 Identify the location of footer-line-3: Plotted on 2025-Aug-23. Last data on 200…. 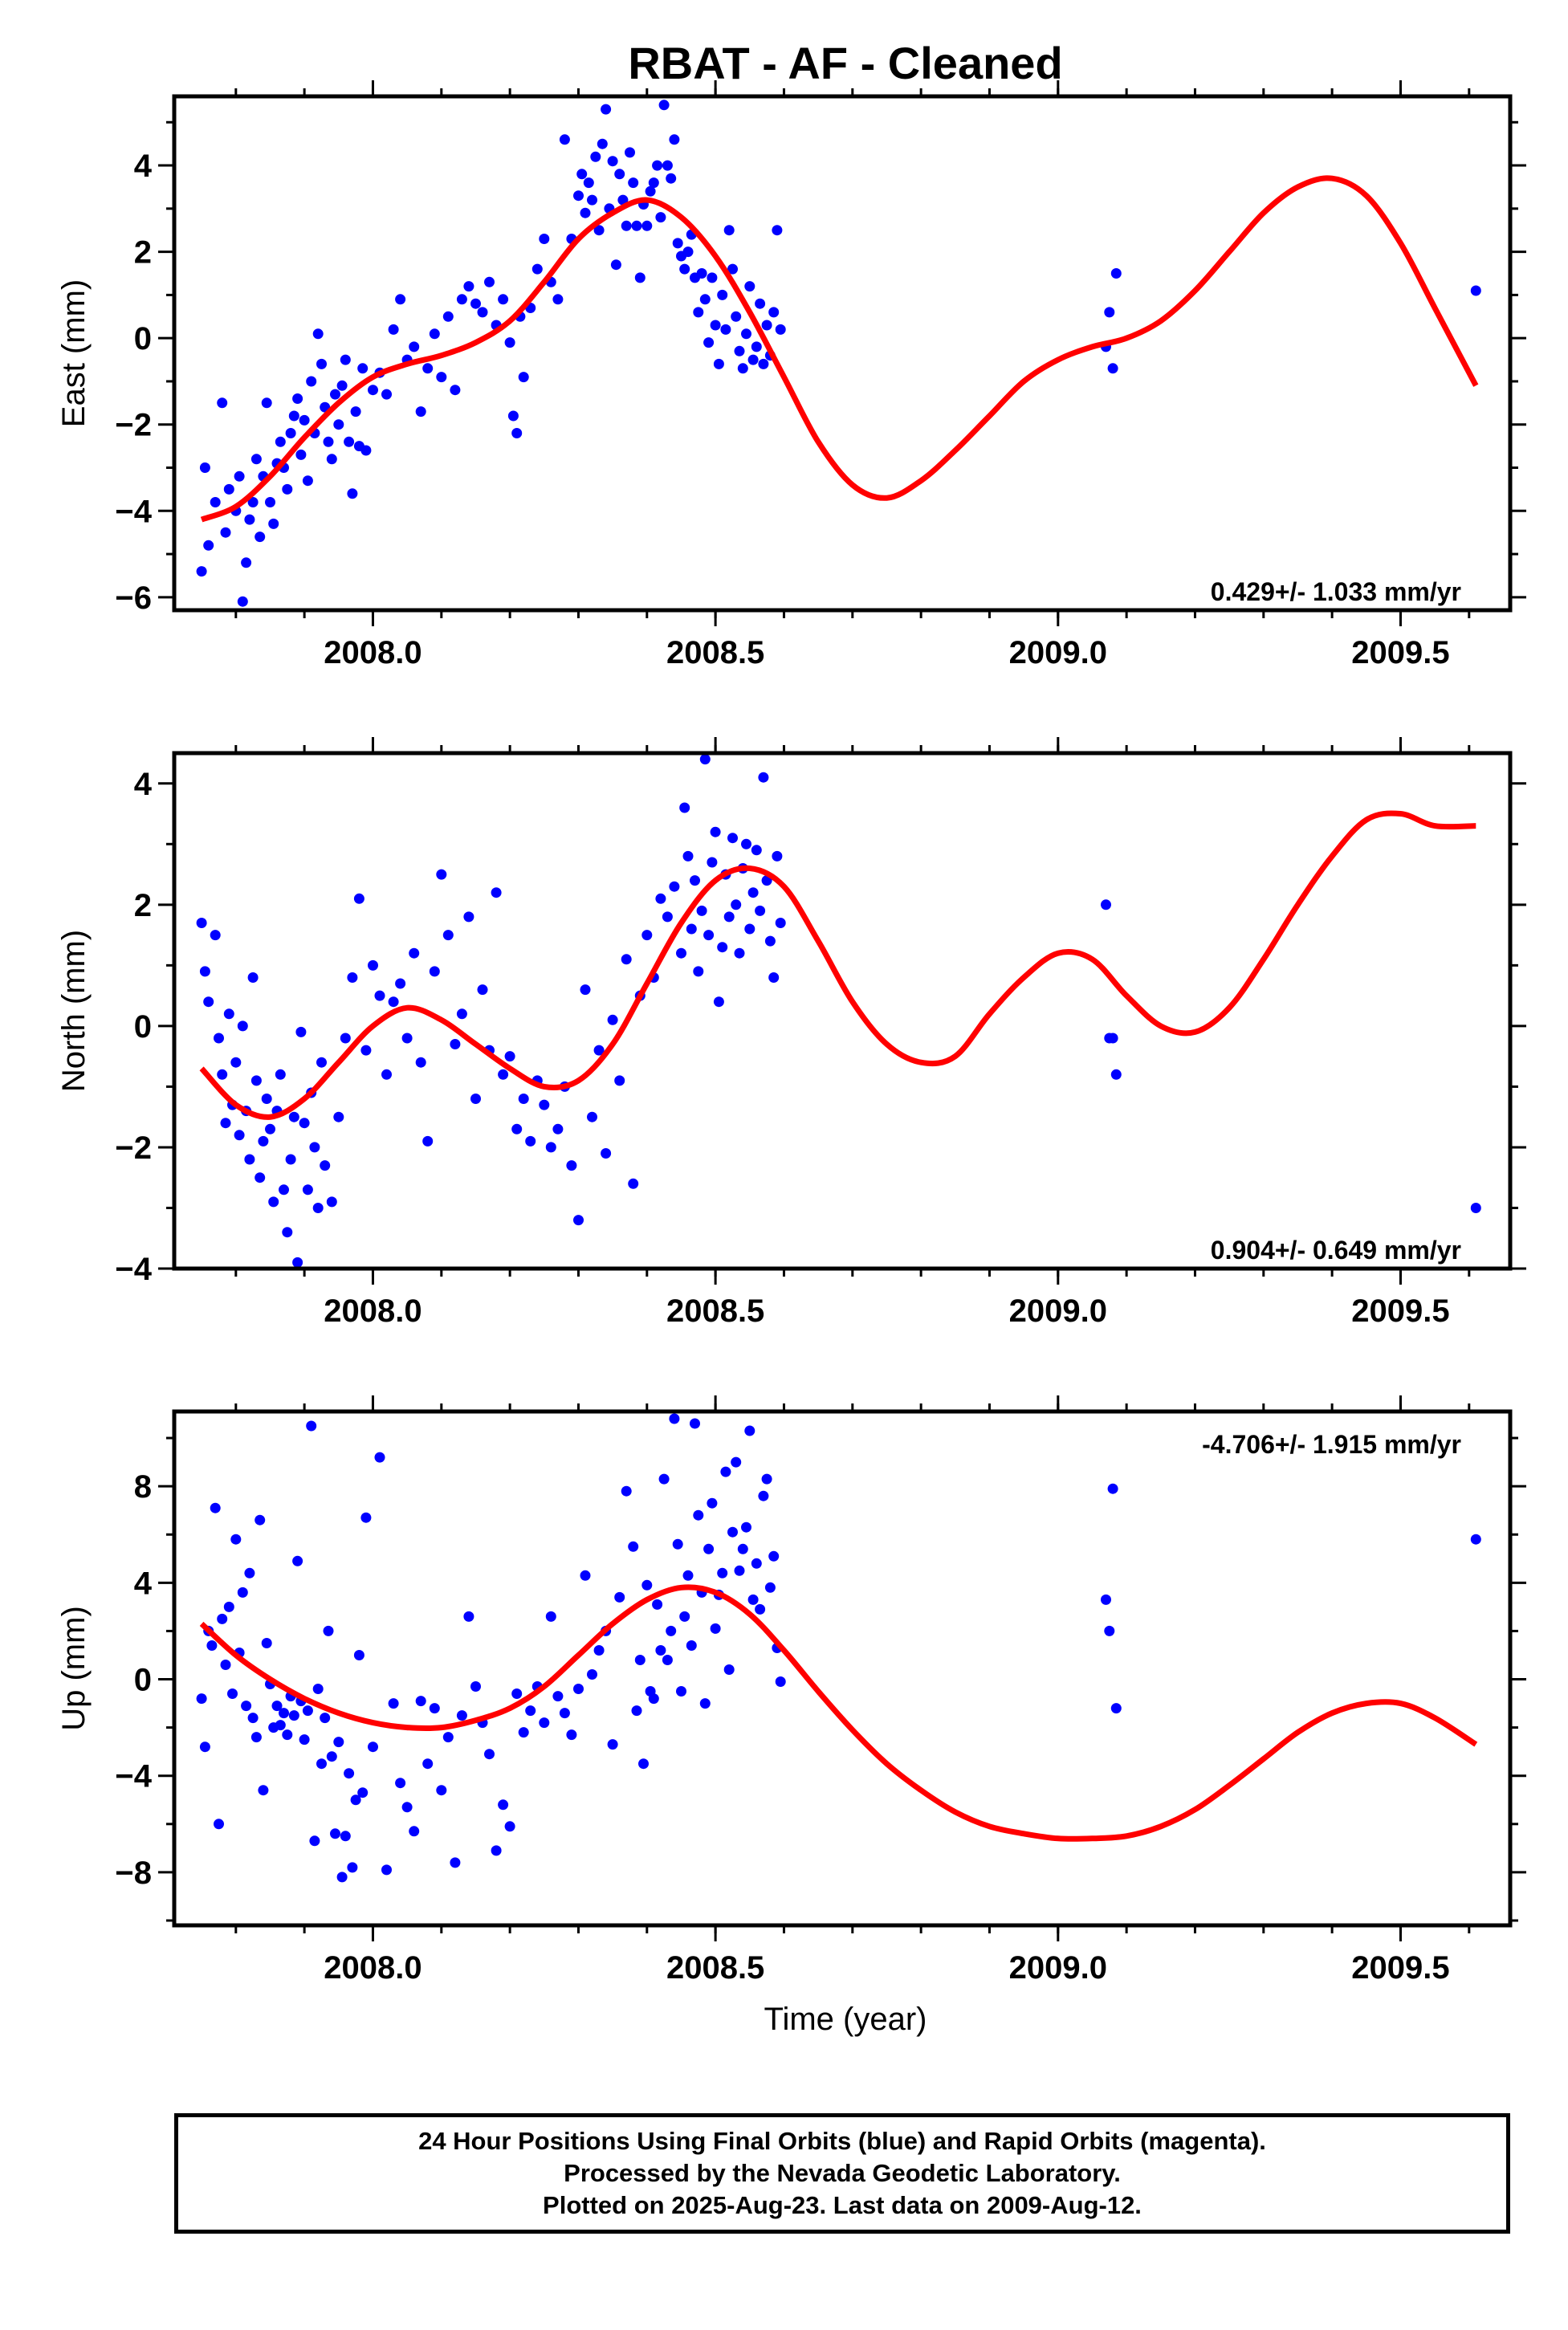
(842, 2205).